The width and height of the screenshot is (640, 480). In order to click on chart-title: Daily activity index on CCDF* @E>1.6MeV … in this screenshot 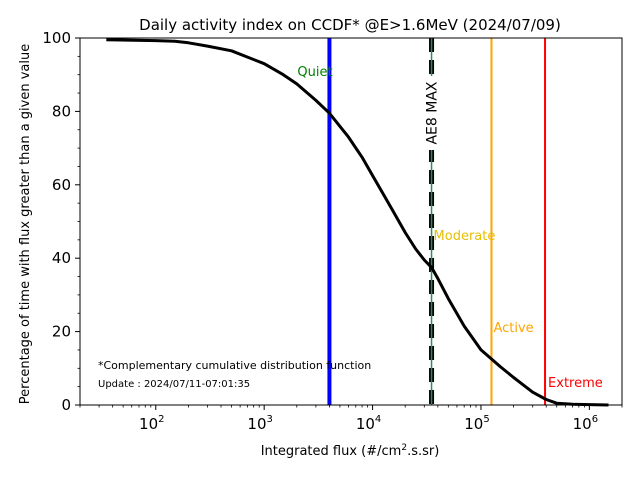, I will do `click(350, 25)`.